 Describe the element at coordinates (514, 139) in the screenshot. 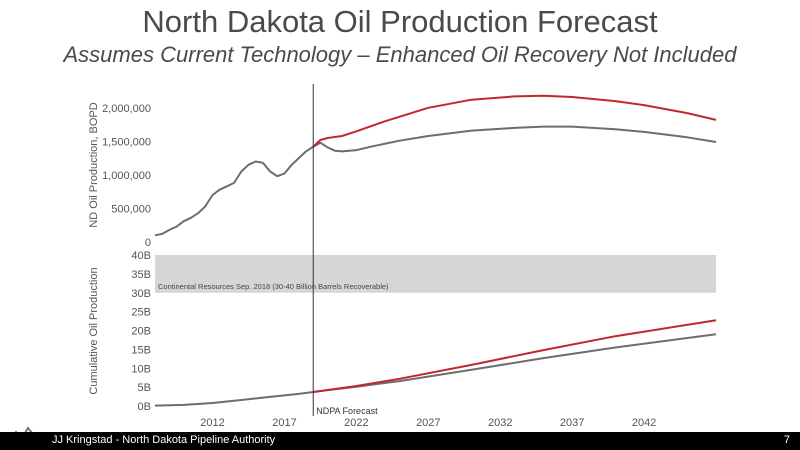

I see `production-series-base` at that location.